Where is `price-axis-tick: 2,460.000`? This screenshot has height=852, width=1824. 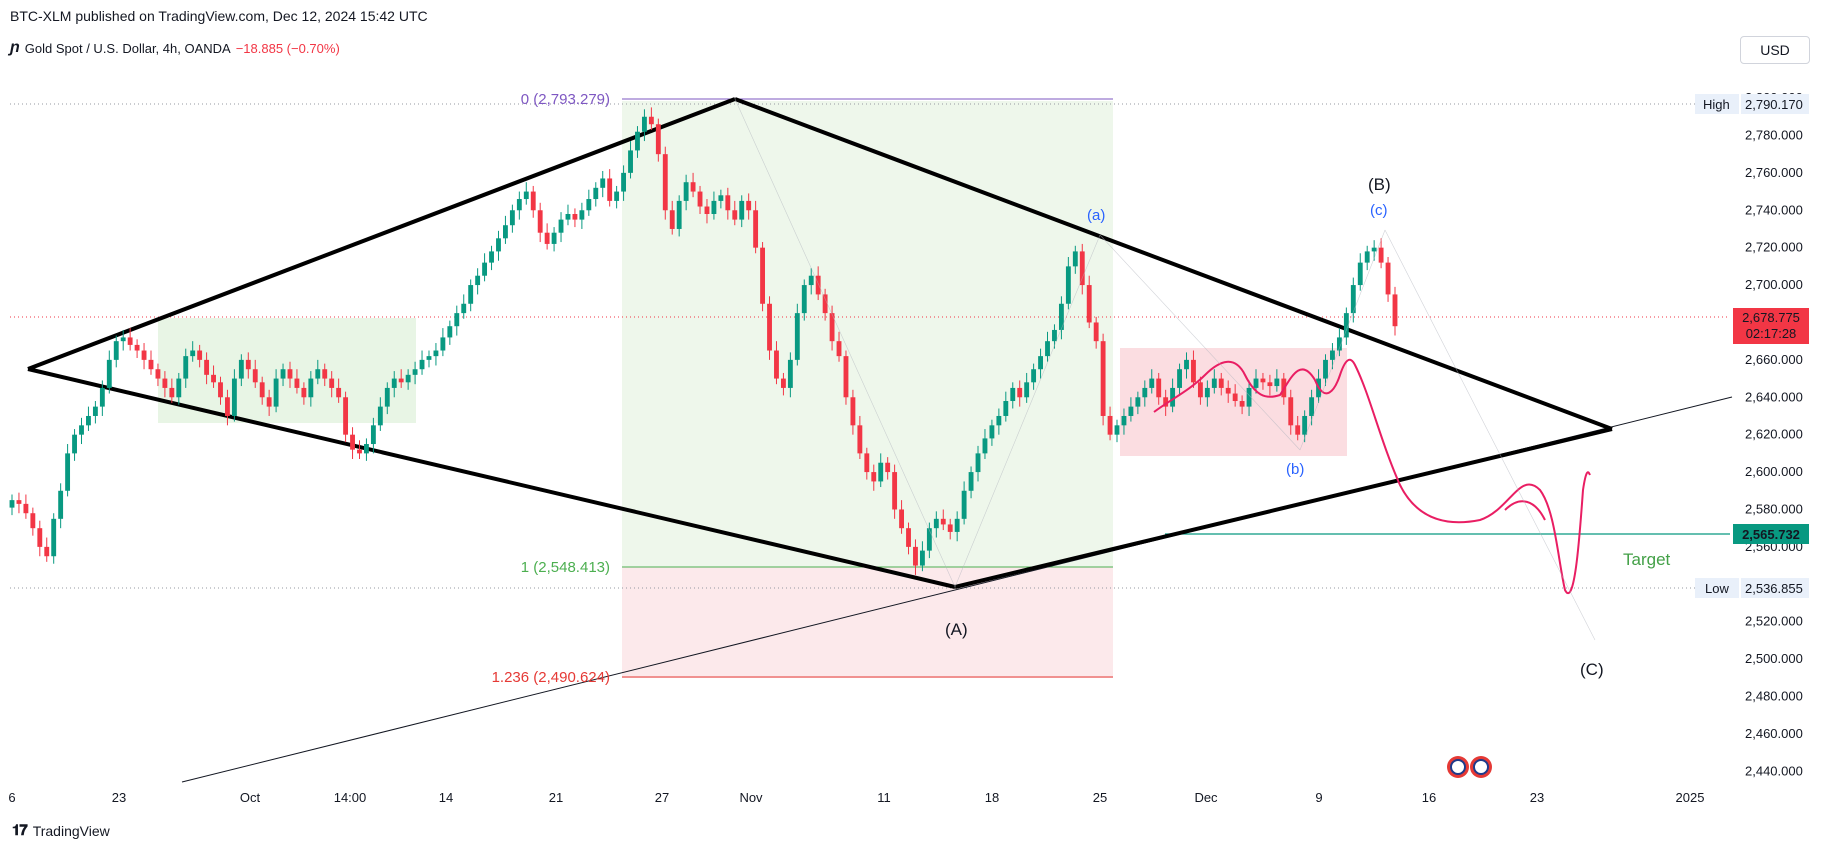
price-axis-tick: 2,460.000 is located at coordinates (1774, 733).